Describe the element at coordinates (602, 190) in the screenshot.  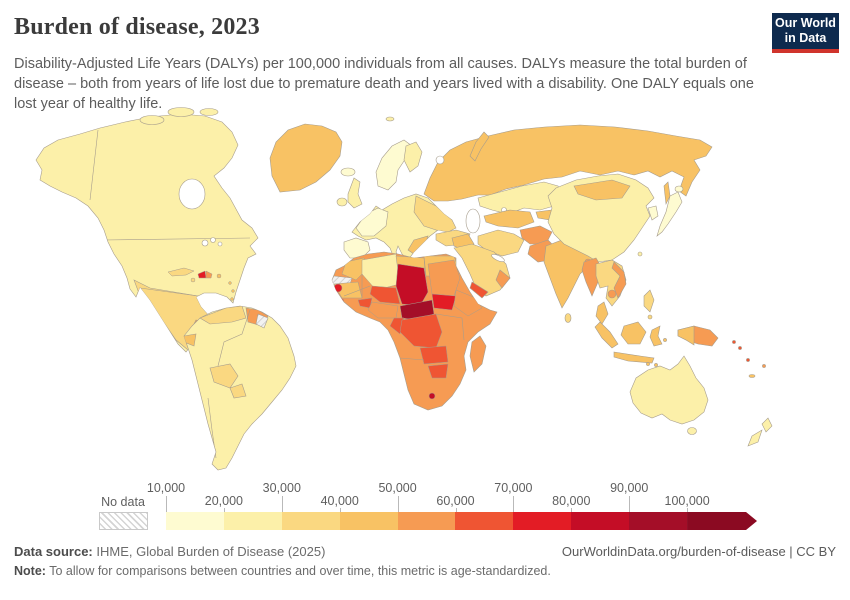
I see `map-country-mongolia` at that location.